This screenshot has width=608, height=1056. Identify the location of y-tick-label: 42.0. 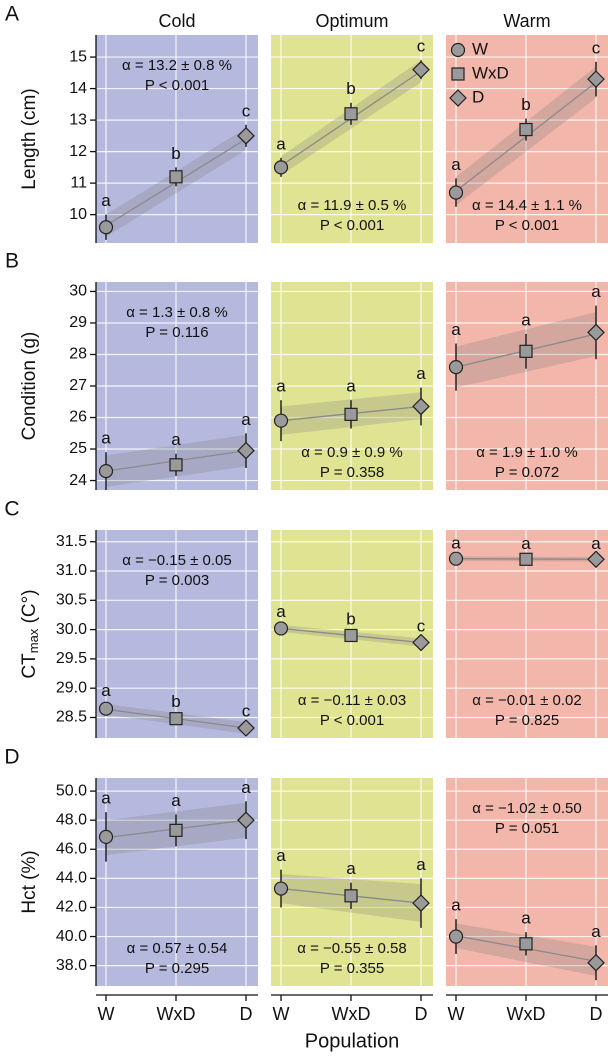
(71, 907).